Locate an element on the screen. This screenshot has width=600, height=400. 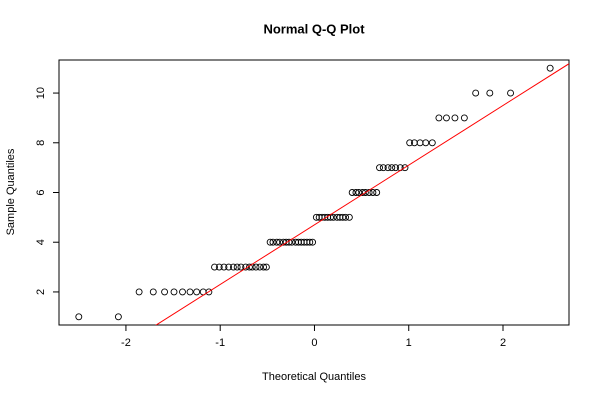
x-tick-label: -1 is located at coordinates (220, 343).